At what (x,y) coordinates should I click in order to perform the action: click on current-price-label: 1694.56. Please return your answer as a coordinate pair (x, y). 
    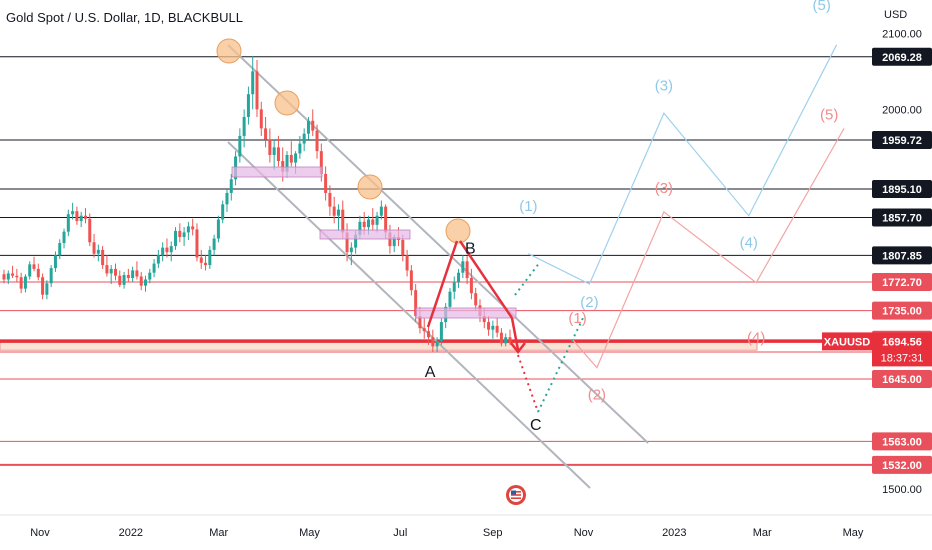
    Looking at the image, I should click on (902, 342).